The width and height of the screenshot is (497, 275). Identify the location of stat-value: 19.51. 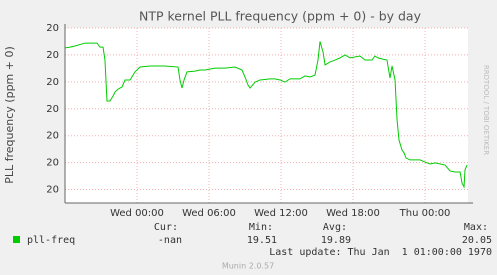
(262, 240).